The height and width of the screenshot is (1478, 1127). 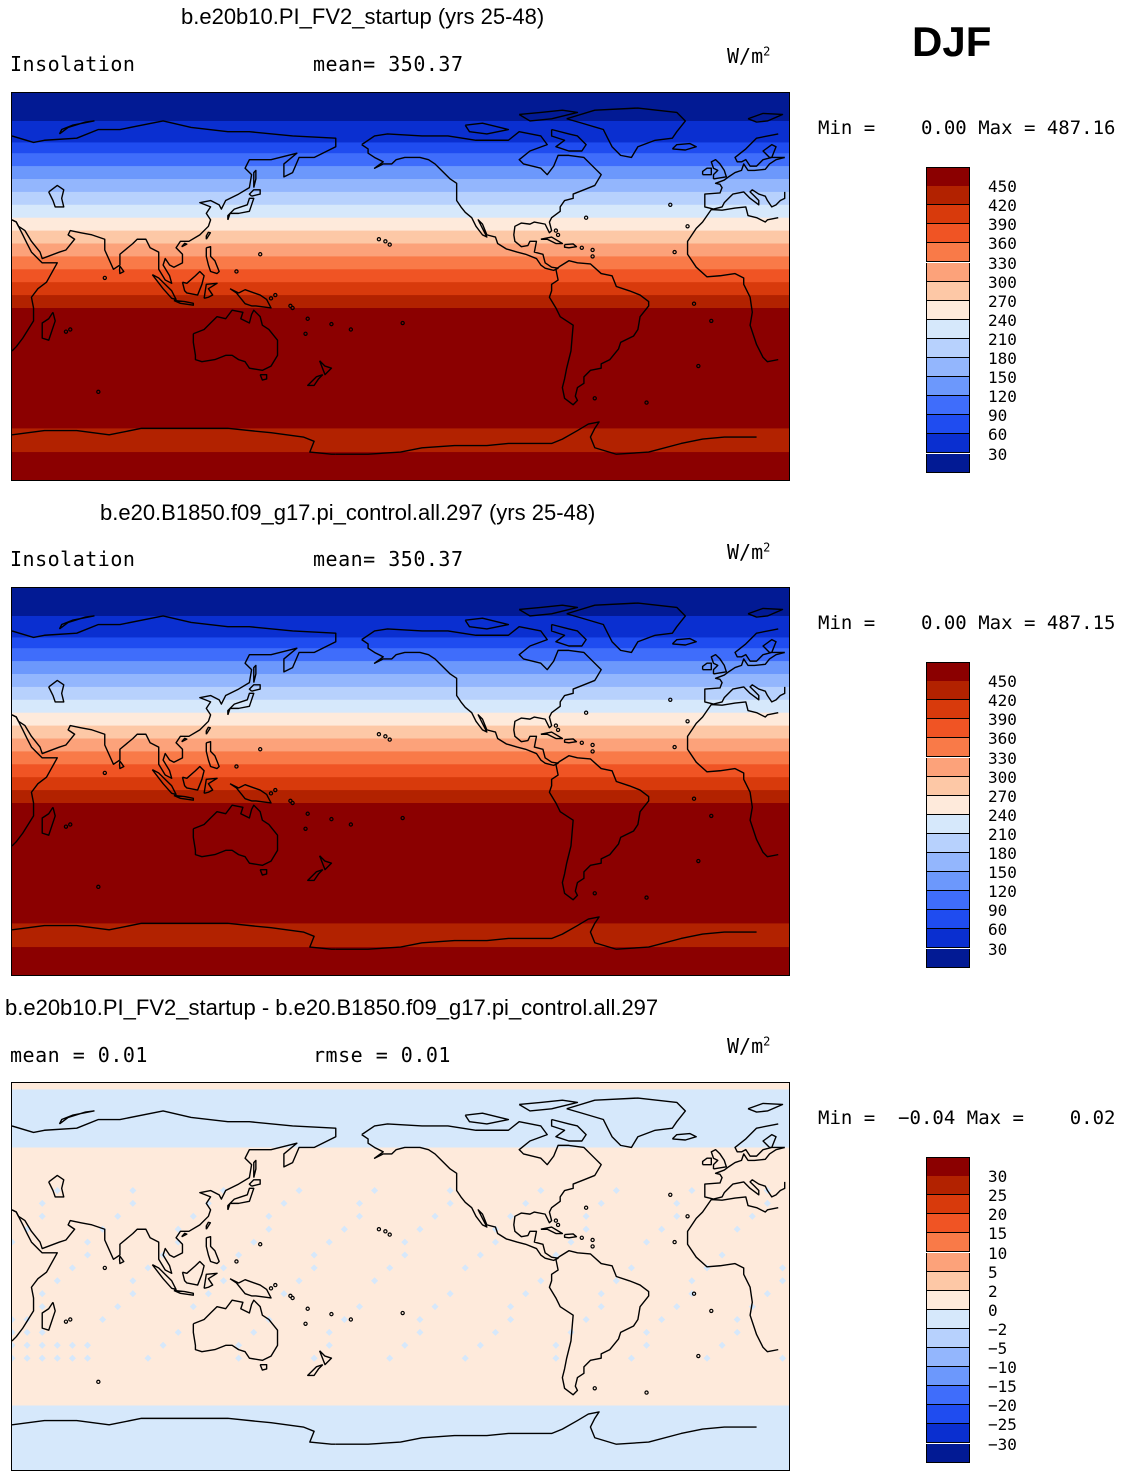 What do you see at coordinates (998, 1348) in the screenshot?
I see `colorbar-tick-label: −5` at bounding box center [998, 1348].